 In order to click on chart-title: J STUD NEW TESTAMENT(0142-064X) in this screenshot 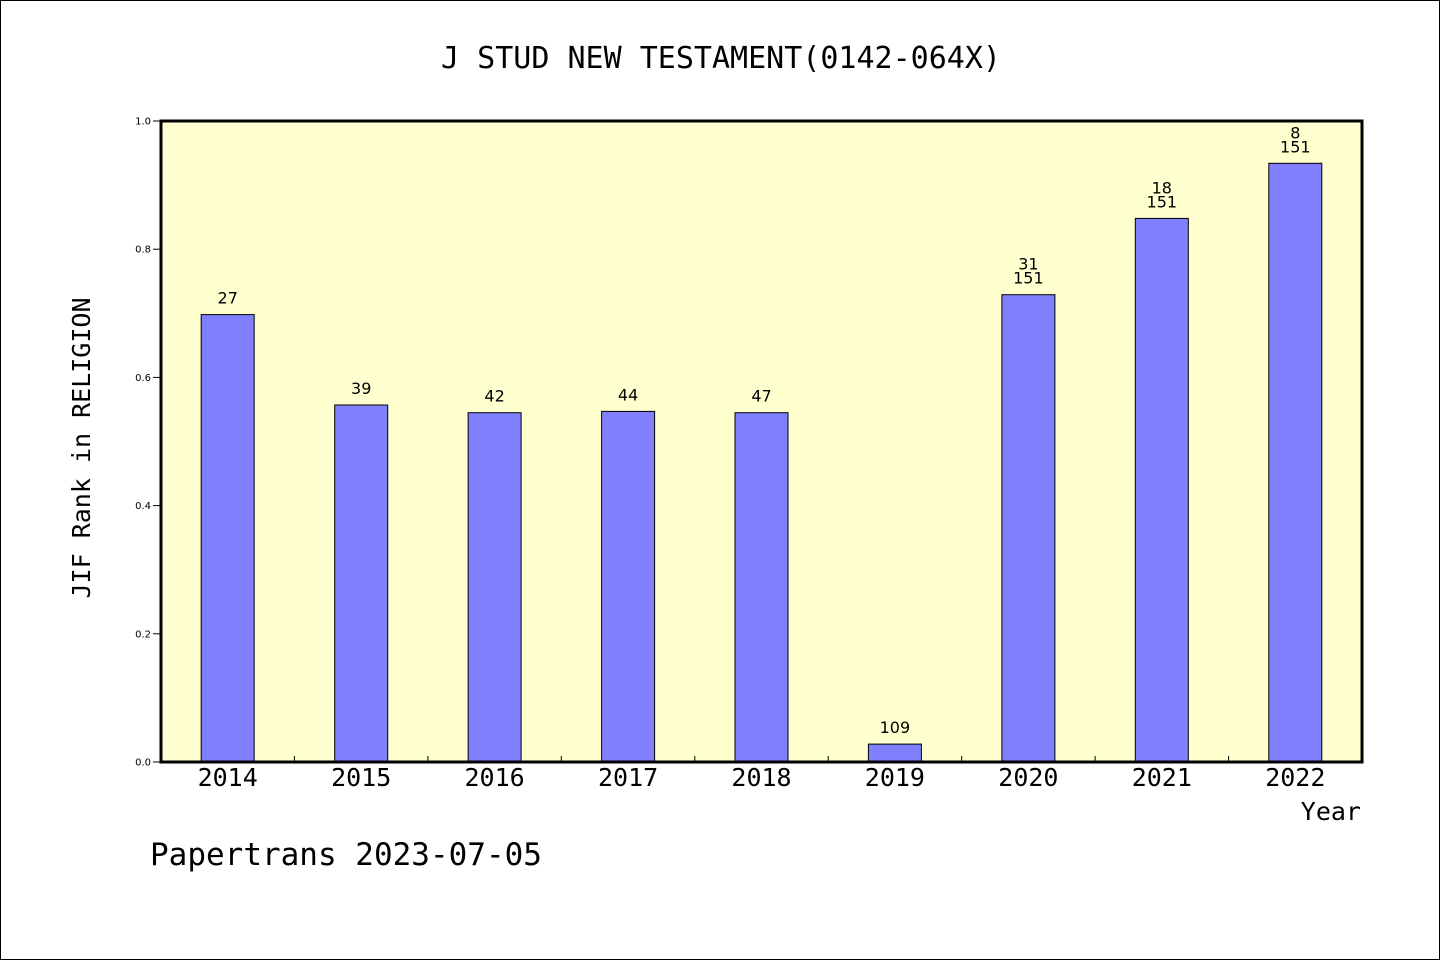, I will do `click(721, 58)`.